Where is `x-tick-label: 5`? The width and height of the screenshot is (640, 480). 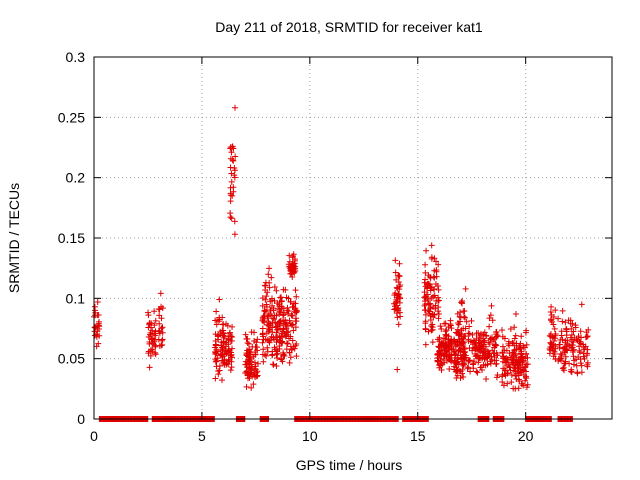 x-tick-label: 5 is located at coordinates (202, 436).